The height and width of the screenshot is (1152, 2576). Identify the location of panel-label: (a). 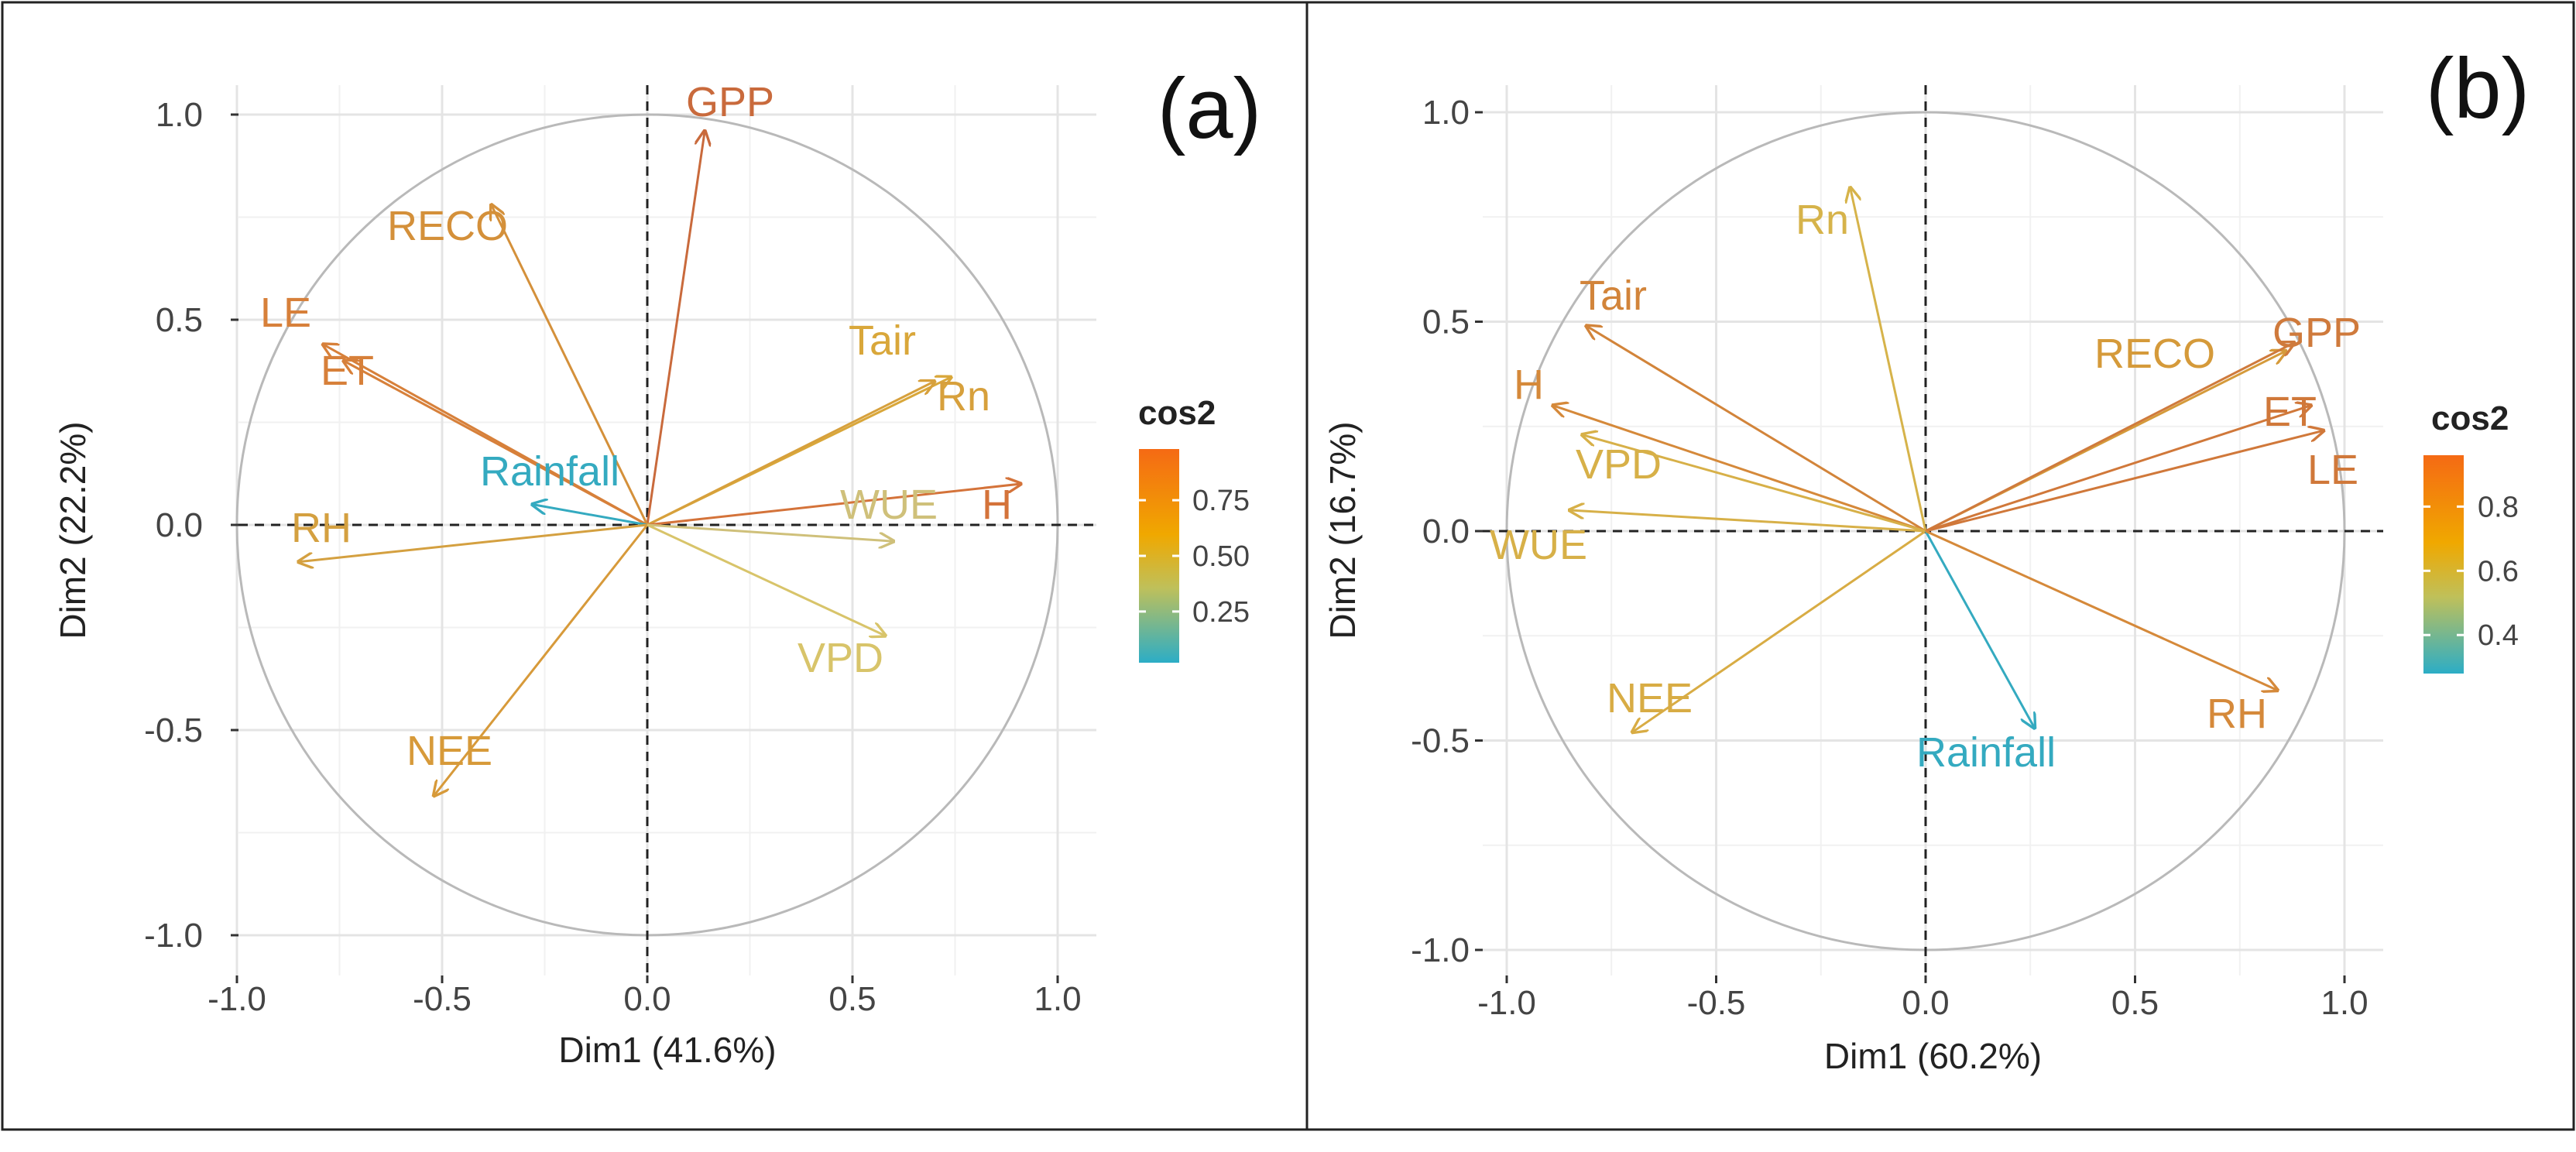
(1209, 108).